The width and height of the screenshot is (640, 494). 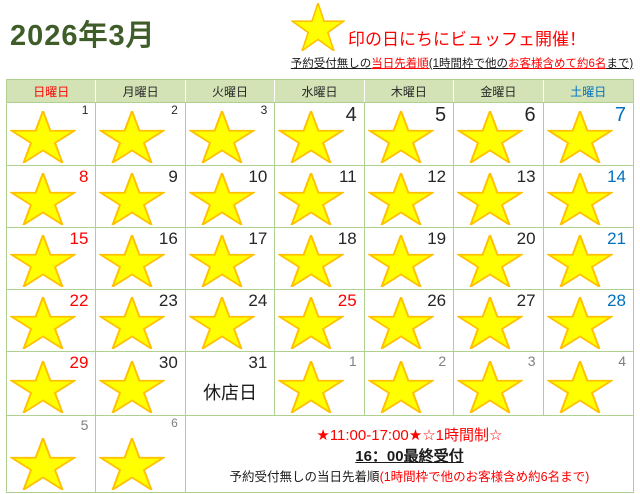 I want to click on note-segment: (1時間枠で他の, so click(x=468, y=64).